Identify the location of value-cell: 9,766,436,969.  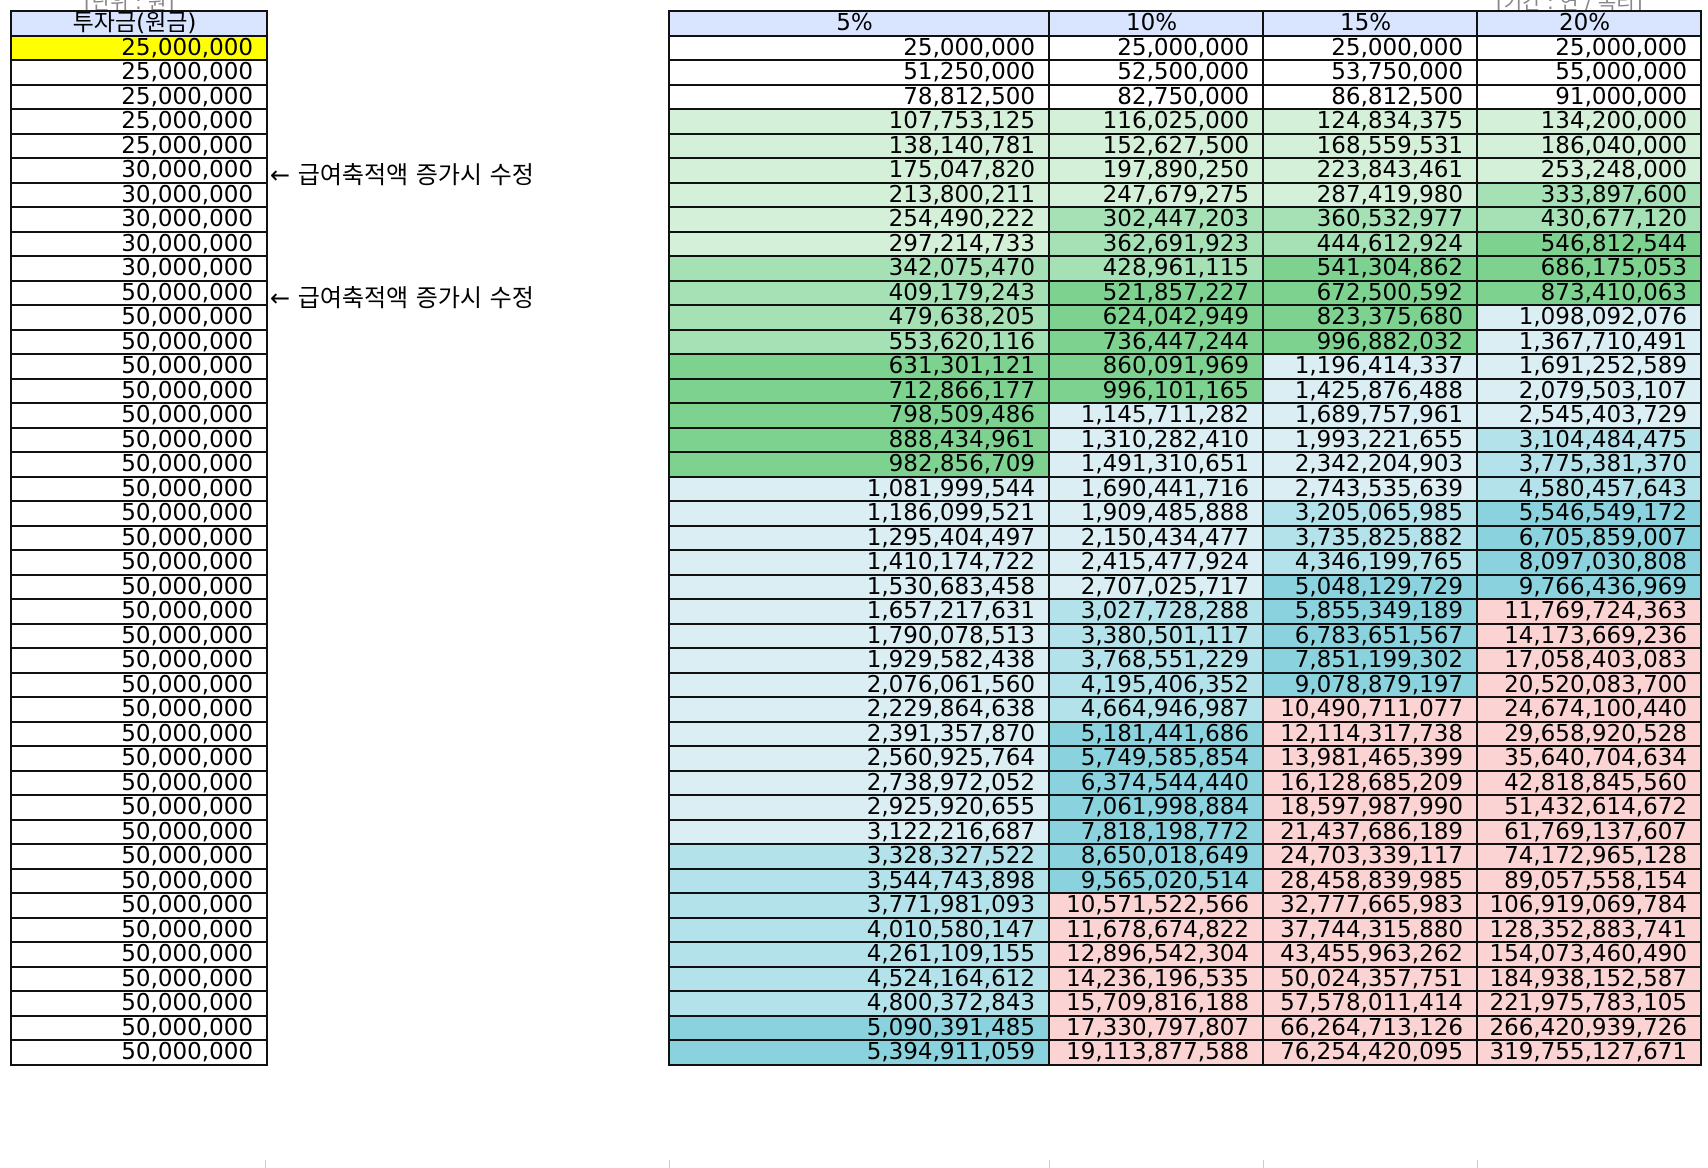
(1589, 586).